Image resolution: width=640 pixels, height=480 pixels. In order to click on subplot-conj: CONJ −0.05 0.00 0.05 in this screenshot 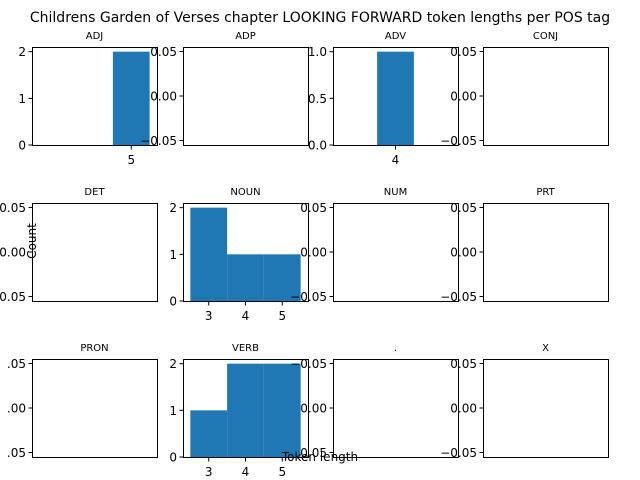, I will do `click(524, 89)`.